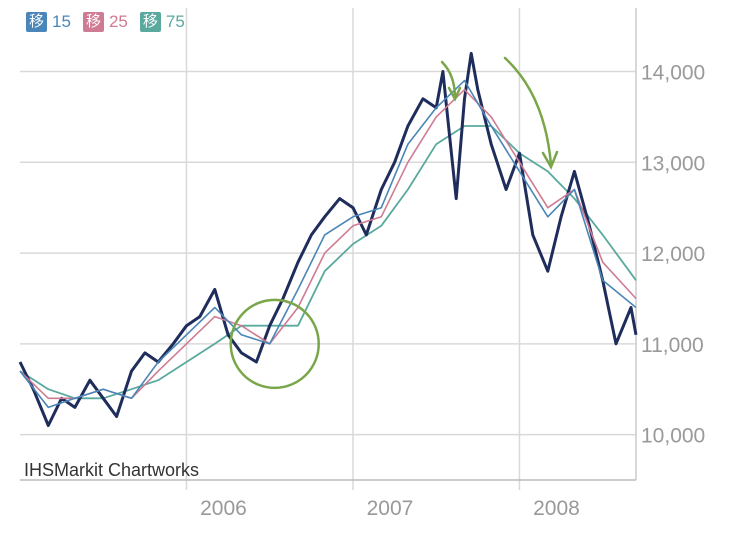  Describe the element at coordinates (61, 21) in the screenshot. I see `legend-label-ma-15: 15` at that location.